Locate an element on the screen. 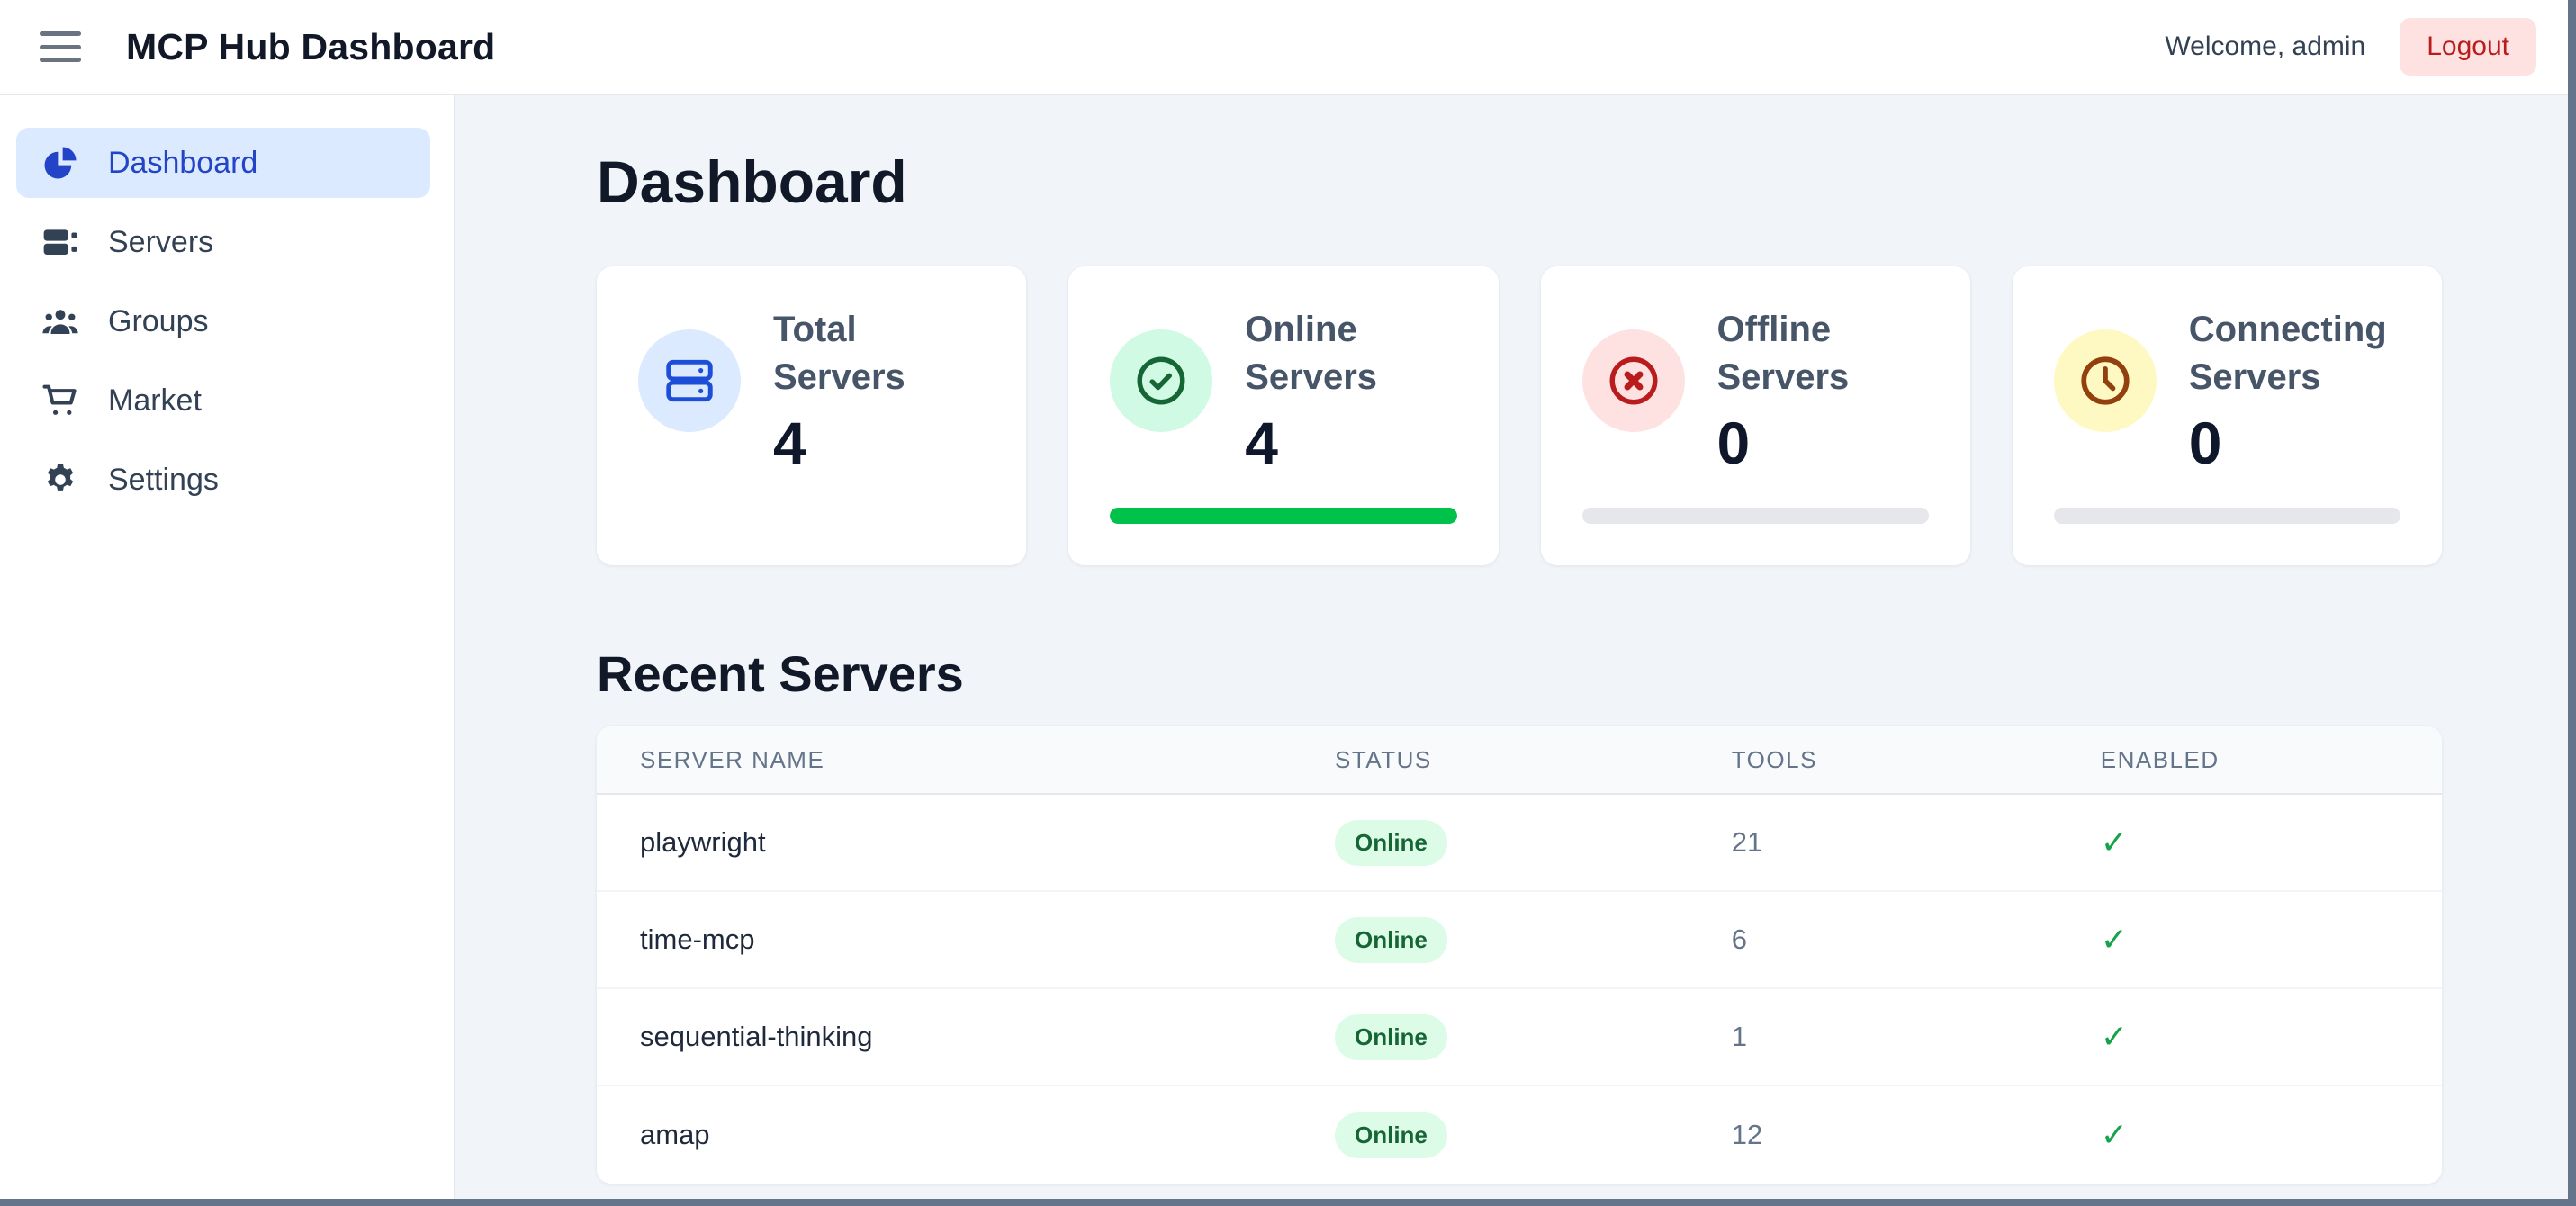 The height and width of the screenshot is (1206, 2576). server-icon is located at coordinates (60, 243).